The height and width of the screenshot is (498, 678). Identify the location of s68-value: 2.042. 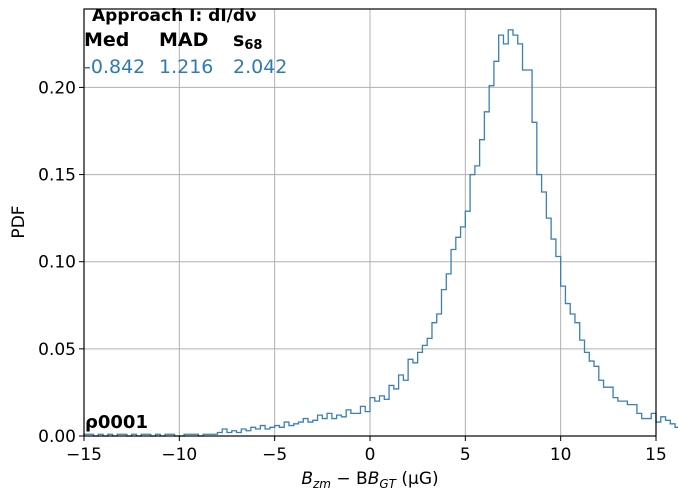
(260, 67).